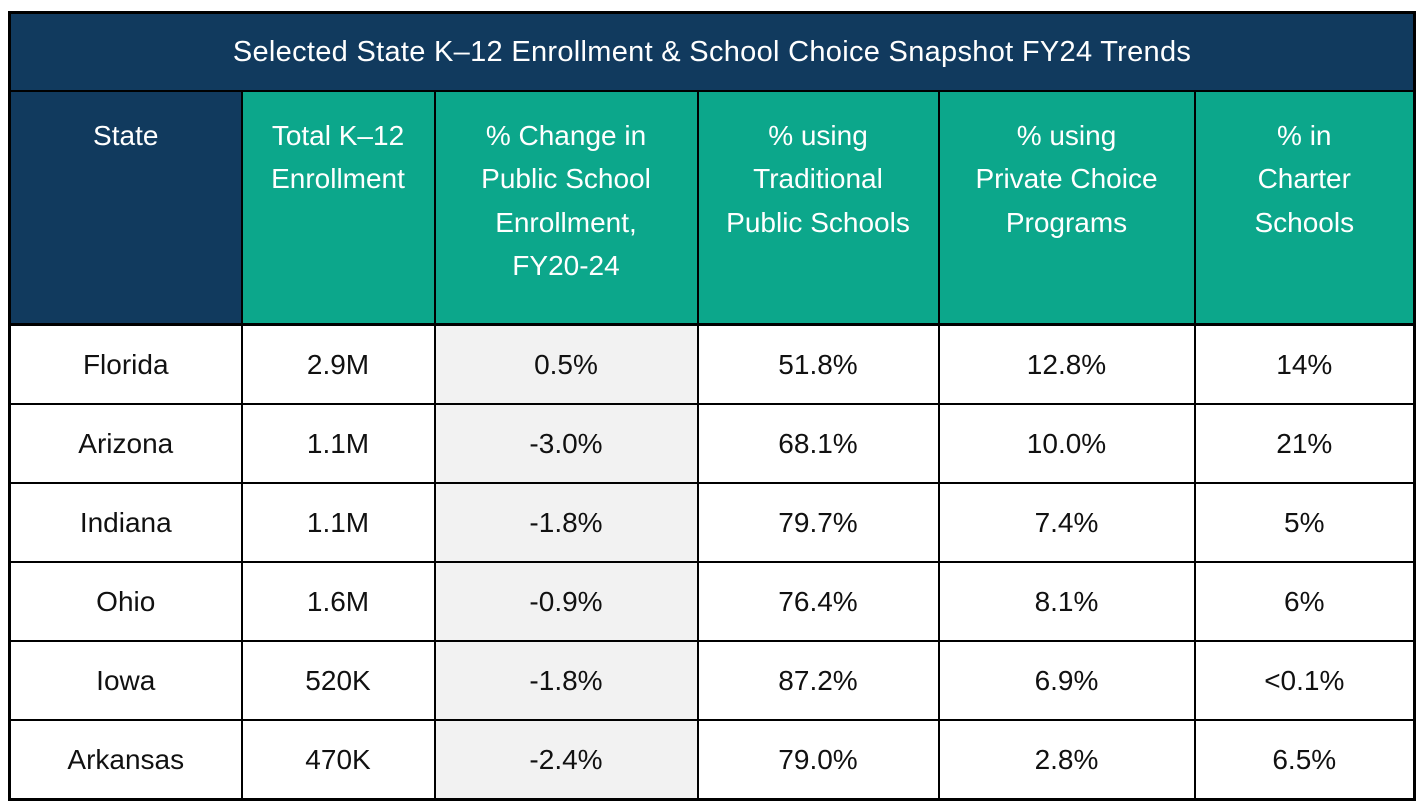  Describe the element at coordinates (566, 601) in the screenshot. I see `change-cell: -0.9%` at that location.